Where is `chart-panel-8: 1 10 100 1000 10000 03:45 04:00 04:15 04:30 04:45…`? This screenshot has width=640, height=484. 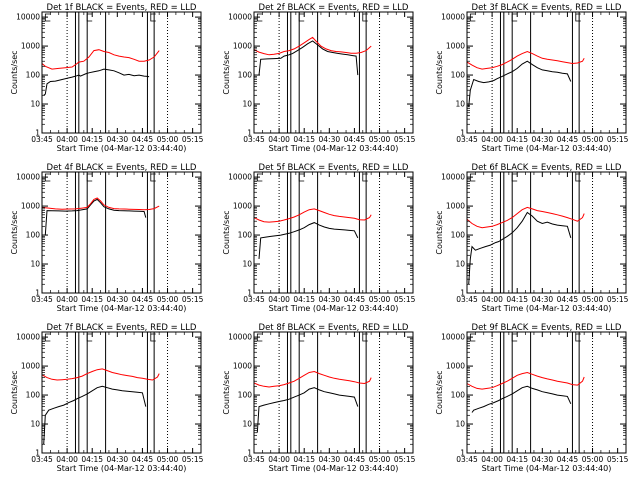
chart-panel-8: 1 10 100 1000 10000 03:45 04:00 04:15 04:30 04:45… is located at coordinates (319, 398).